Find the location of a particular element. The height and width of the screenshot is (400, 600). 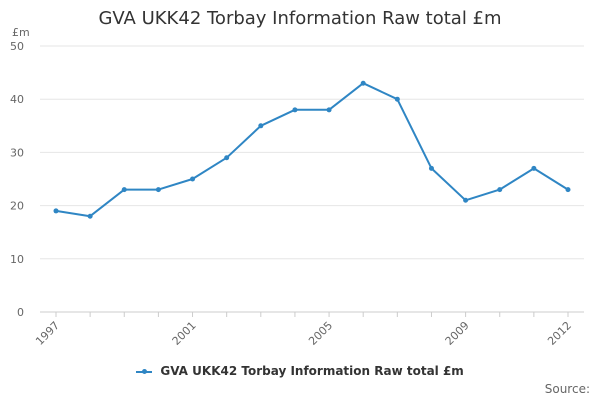

x-tick-label: 2012 is located at coordinates (559, 333).